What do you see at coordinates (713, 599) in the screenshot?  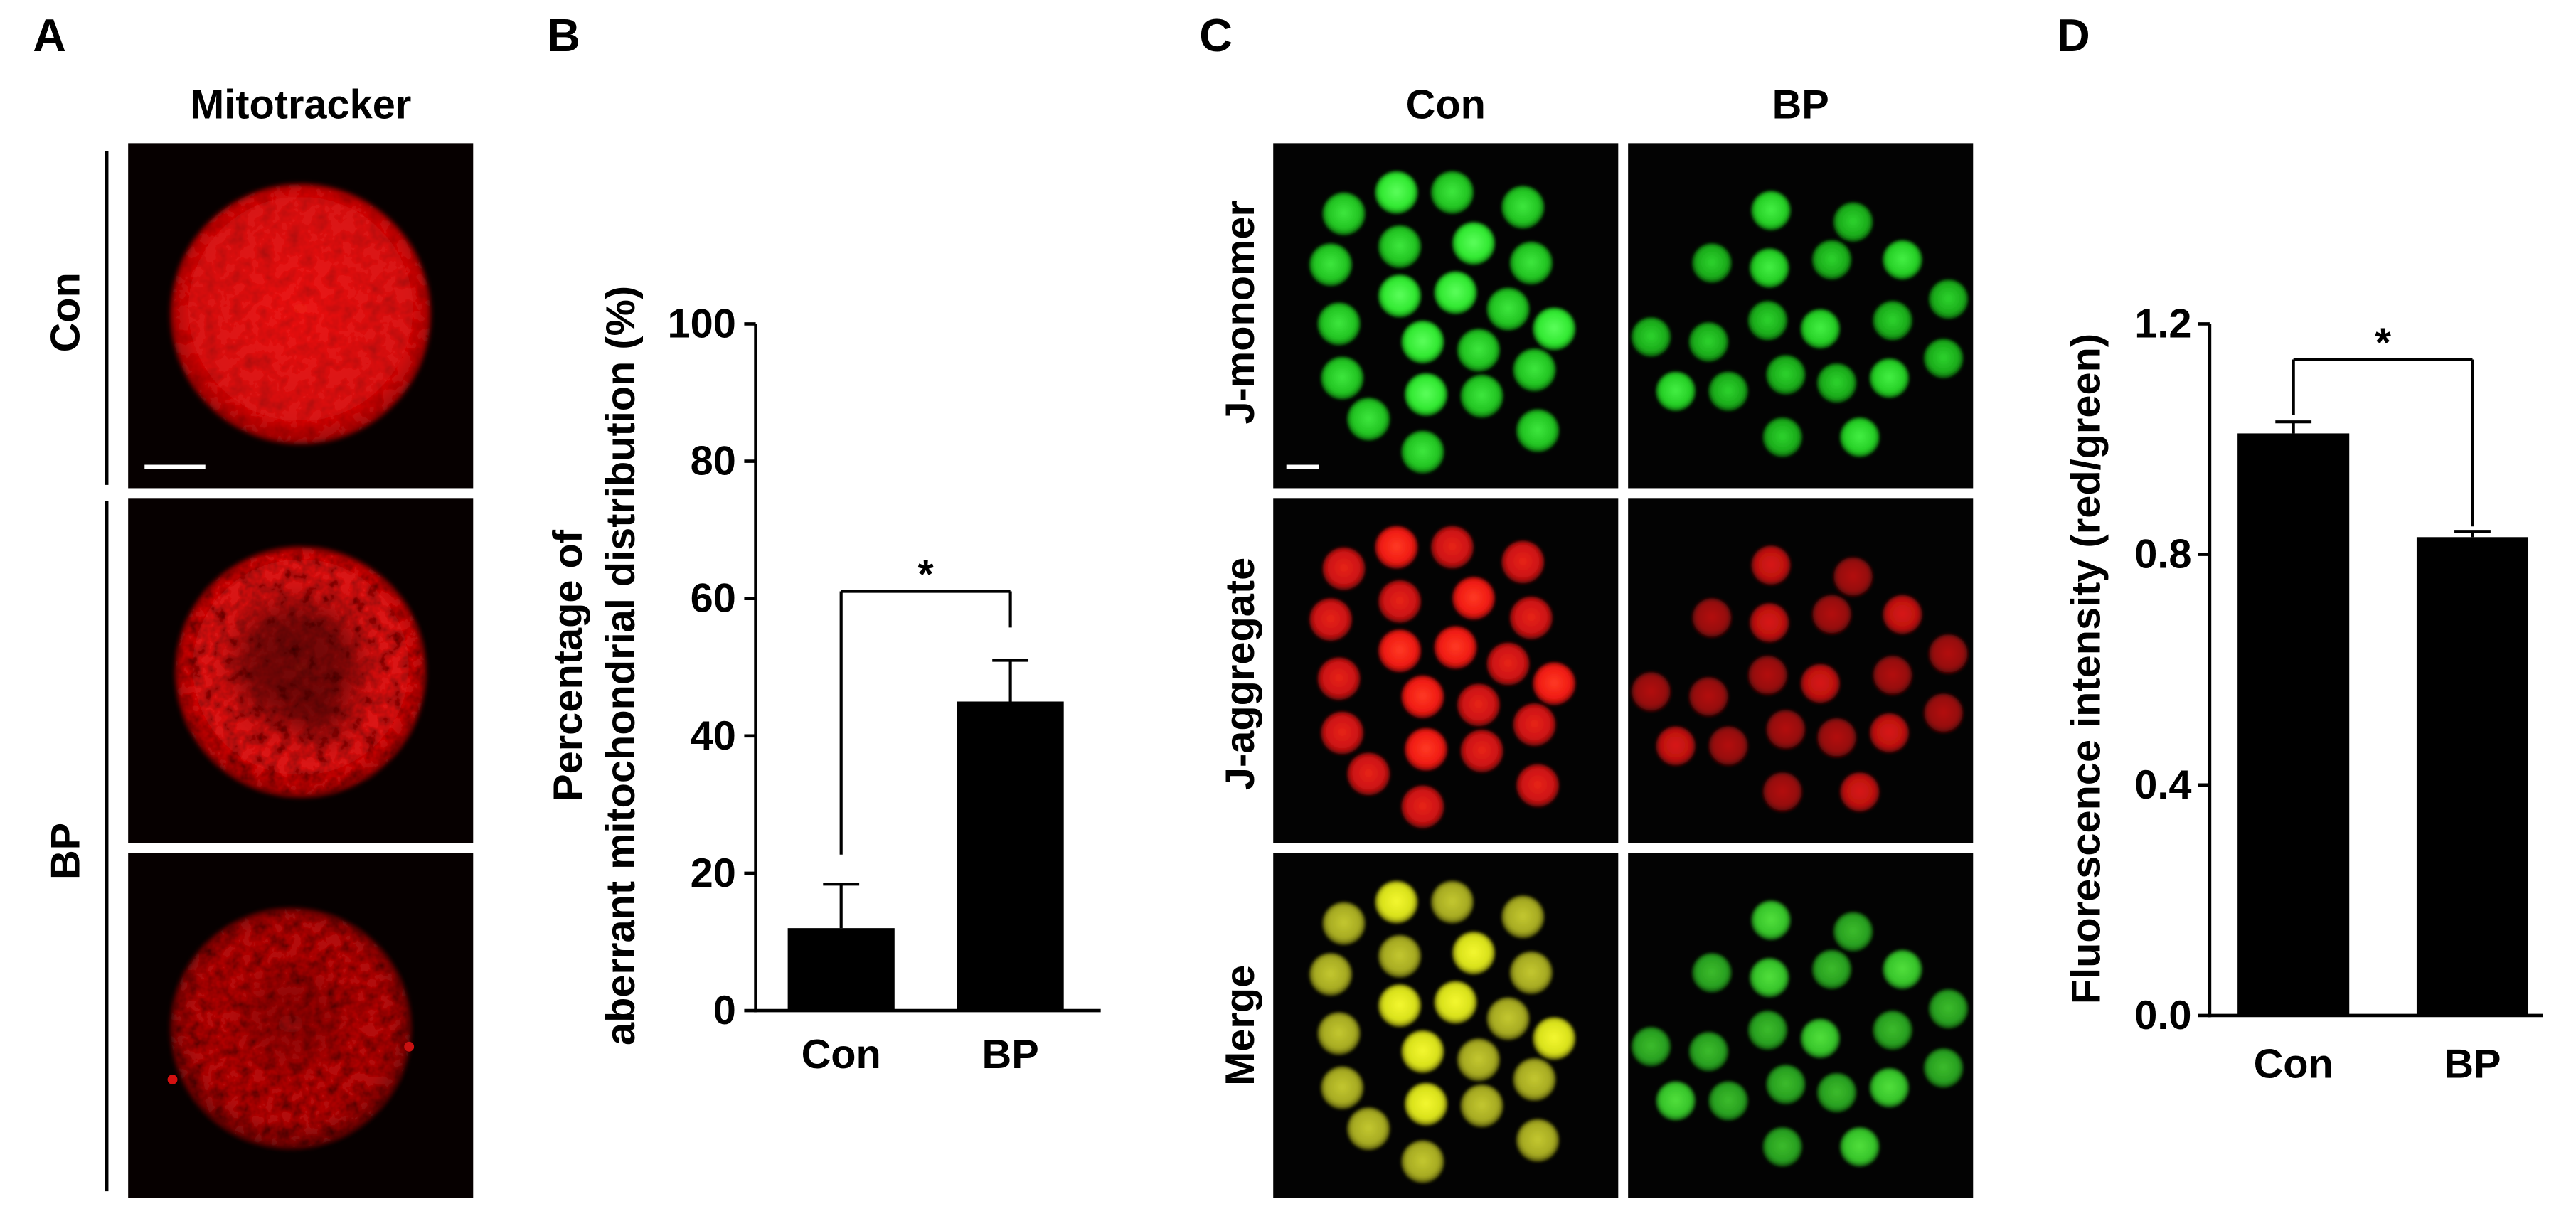 I see `y-tick-label: 60` at bounding box center [713, 599].